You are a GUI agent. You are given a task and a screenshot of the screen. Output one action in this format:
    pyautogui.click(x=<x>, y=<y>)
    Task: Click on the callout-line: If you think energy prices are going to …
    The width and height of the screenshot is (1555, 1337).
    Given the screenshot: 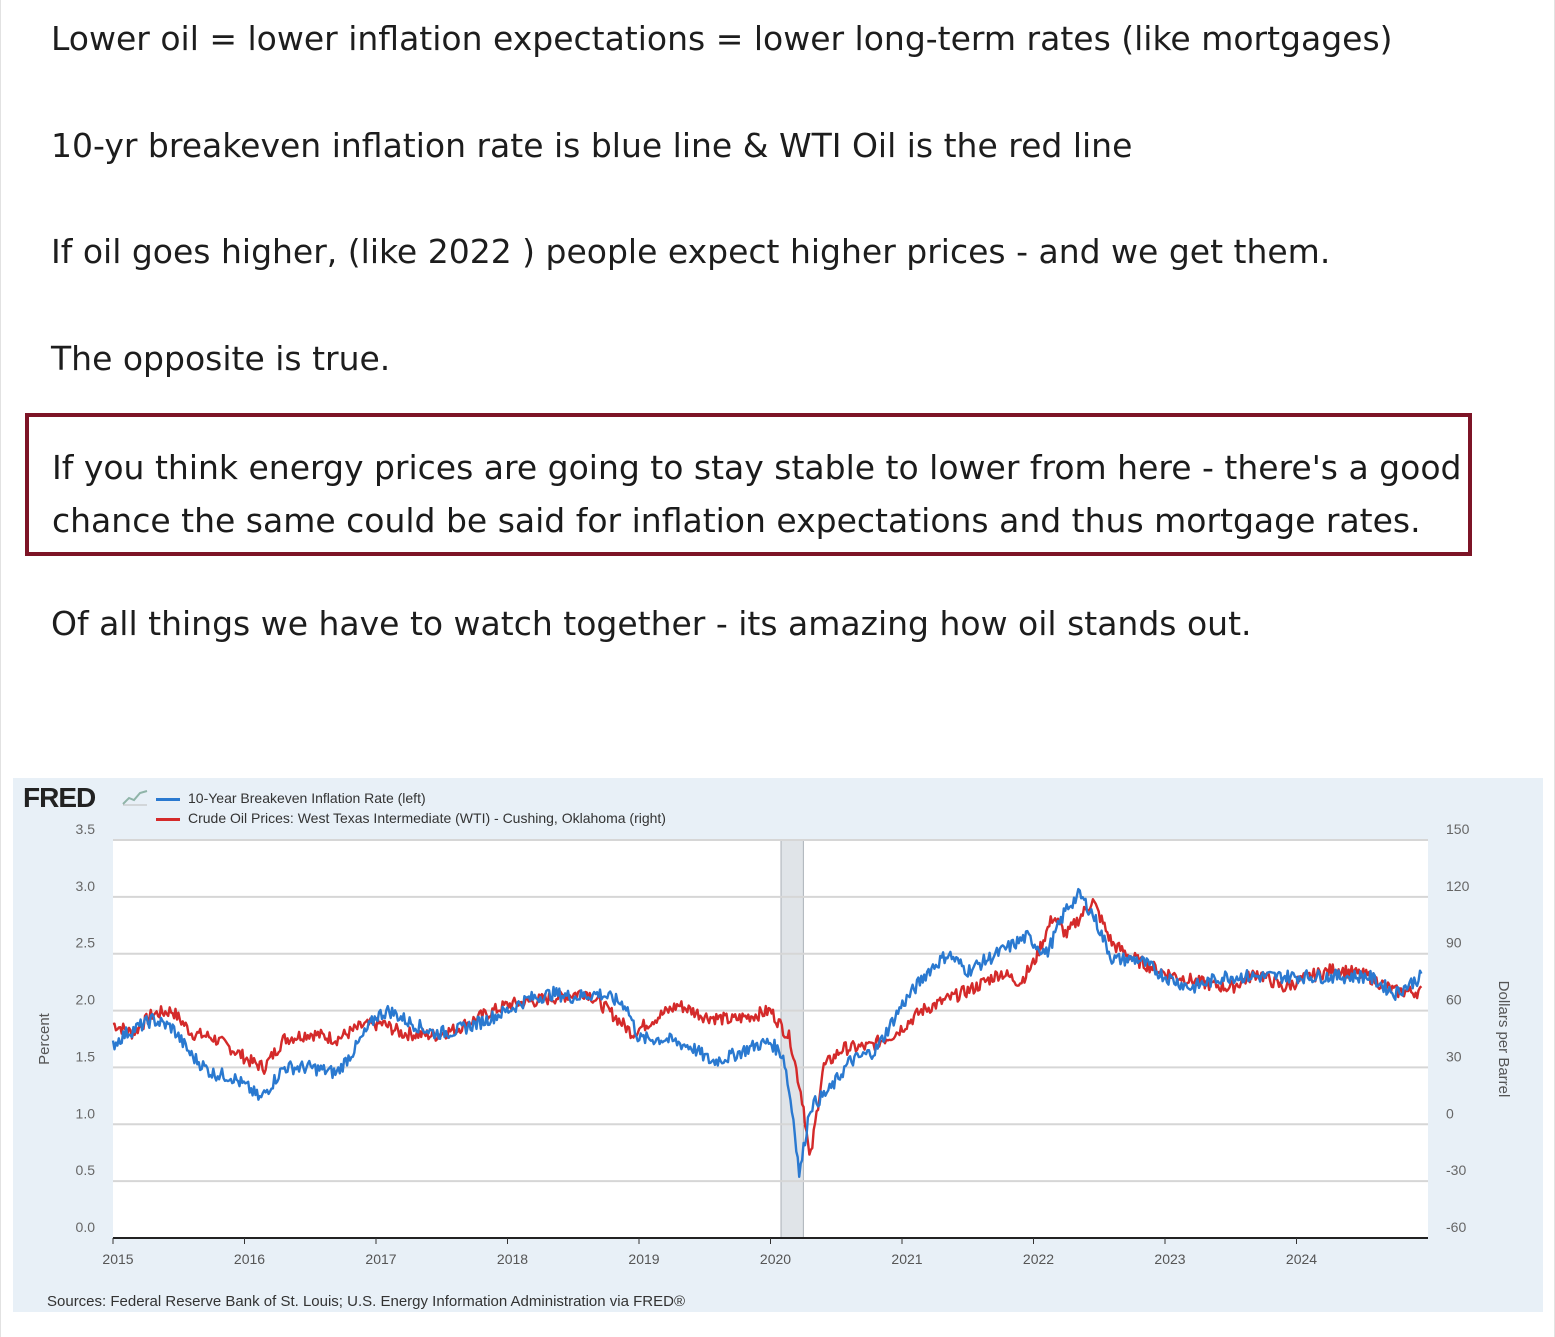 What is the action you would take?
    pyautogui.click(x=757, y=467)
    